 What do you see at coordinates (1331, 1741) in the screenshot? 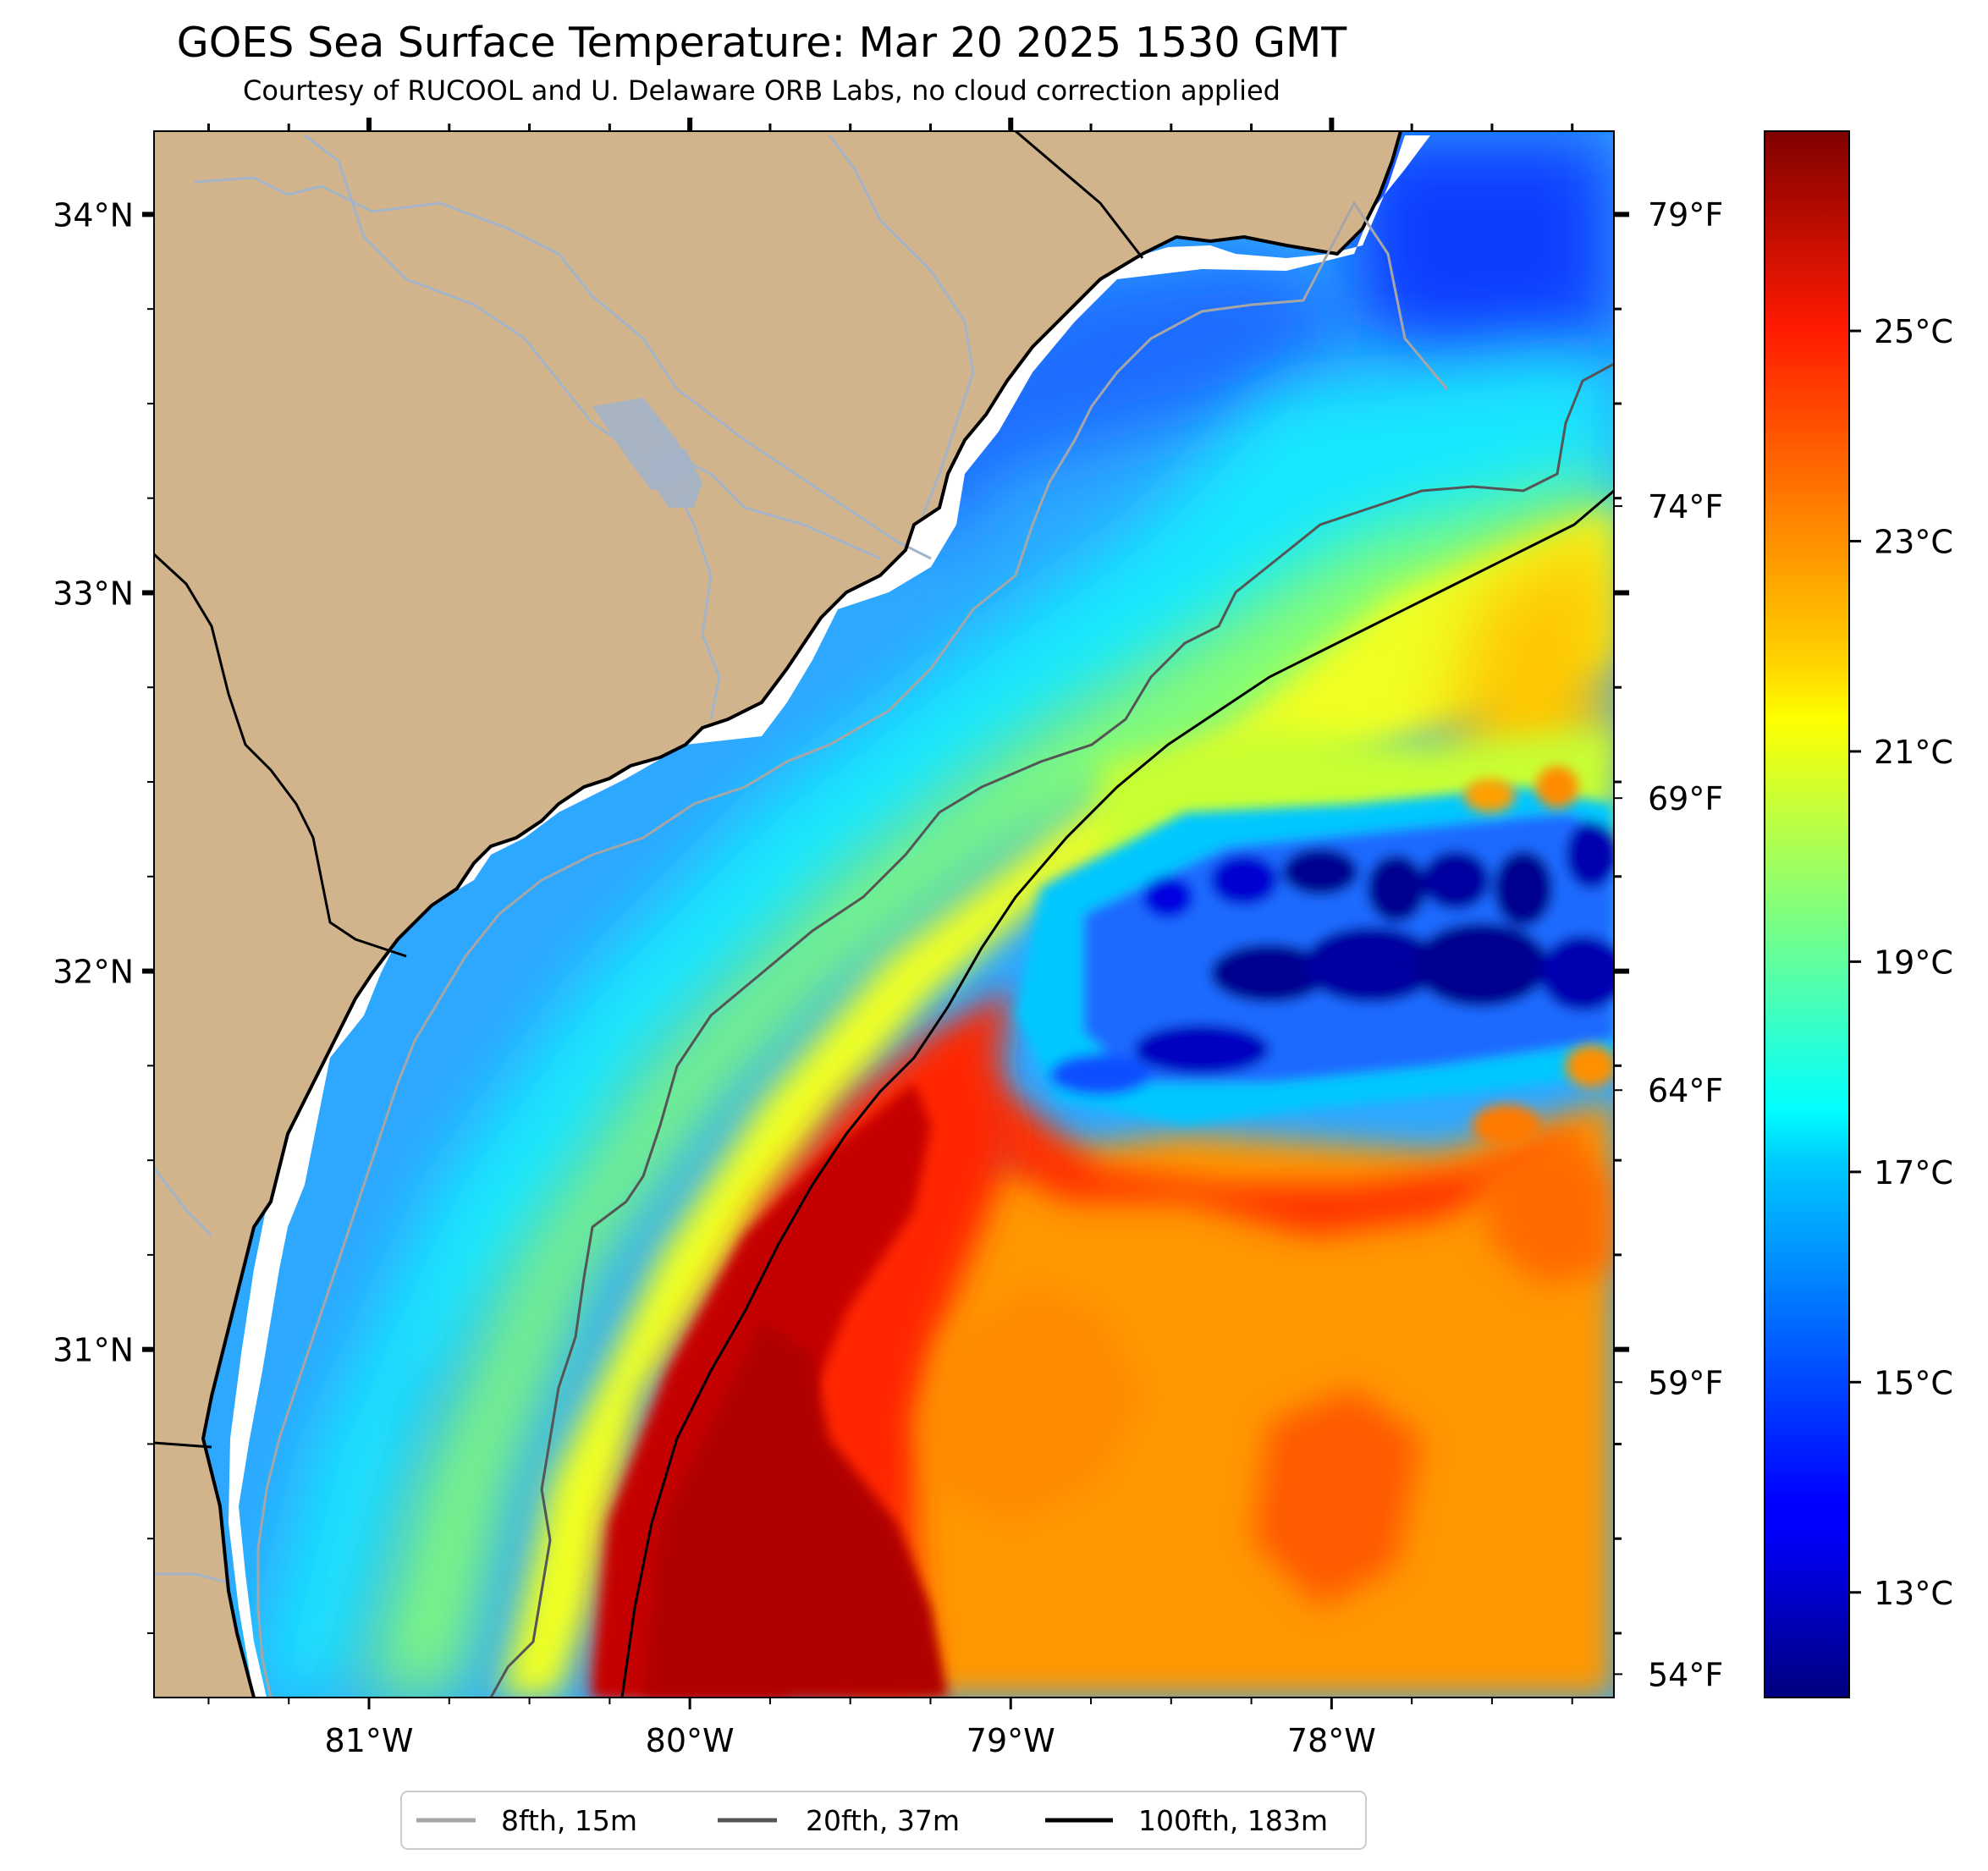
I see `lon-tick-label: 78°W` at bounding box center [1331, 1741].